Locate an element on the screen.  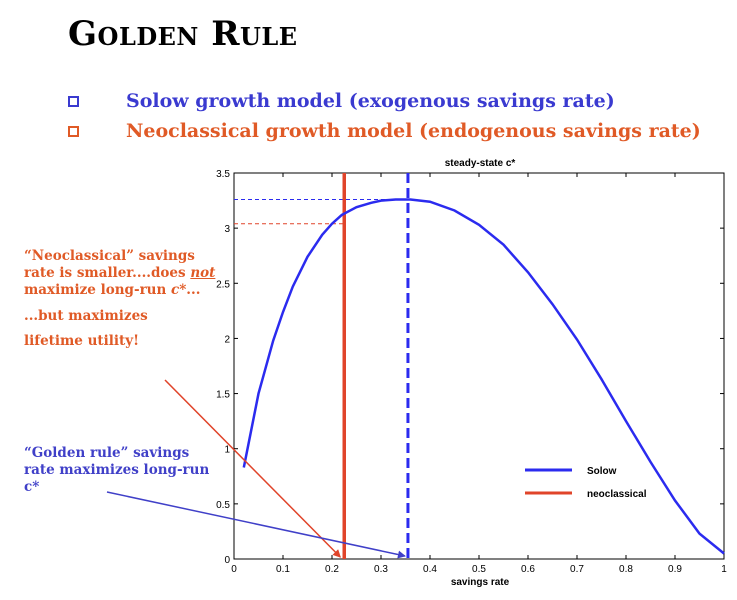
x-tick-label: 0.1 is located at coordinates (283, 569).